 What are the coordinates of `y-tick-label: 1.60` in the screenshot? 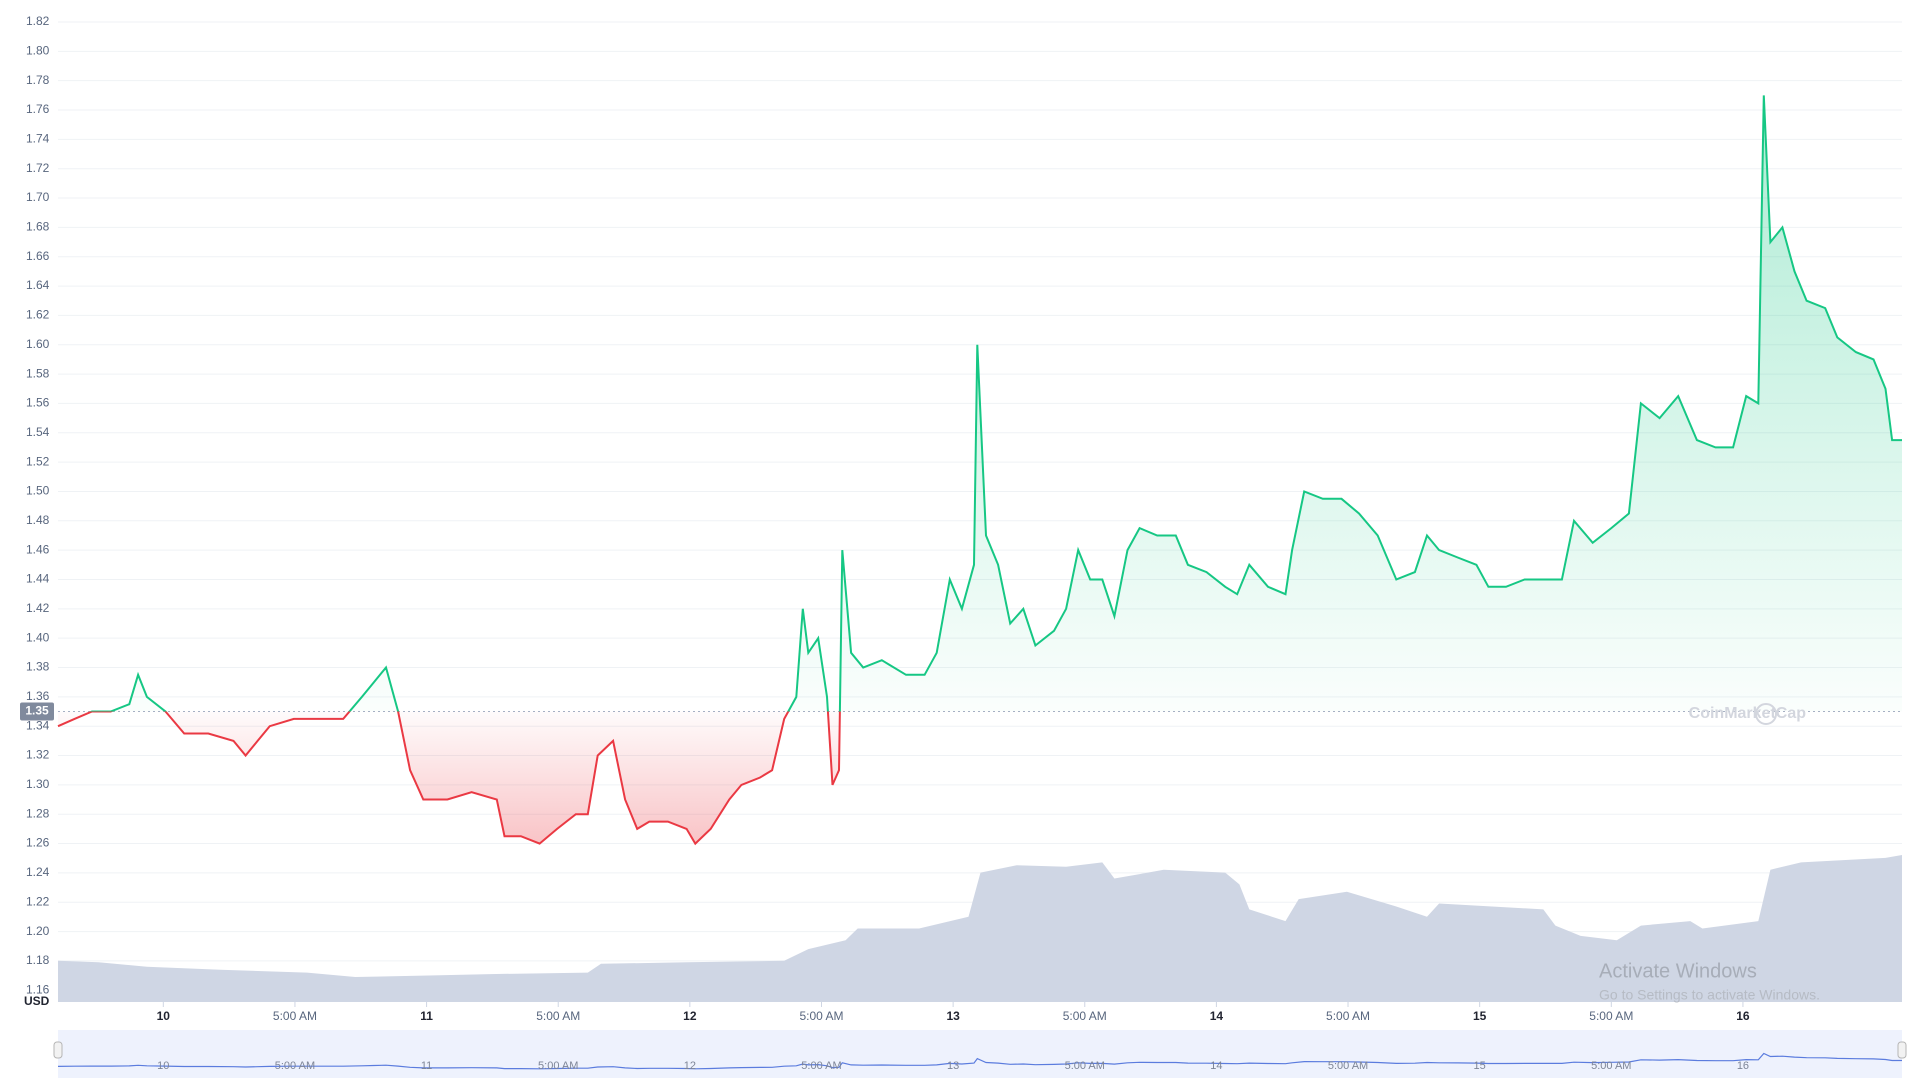 It's located at (38, 344).